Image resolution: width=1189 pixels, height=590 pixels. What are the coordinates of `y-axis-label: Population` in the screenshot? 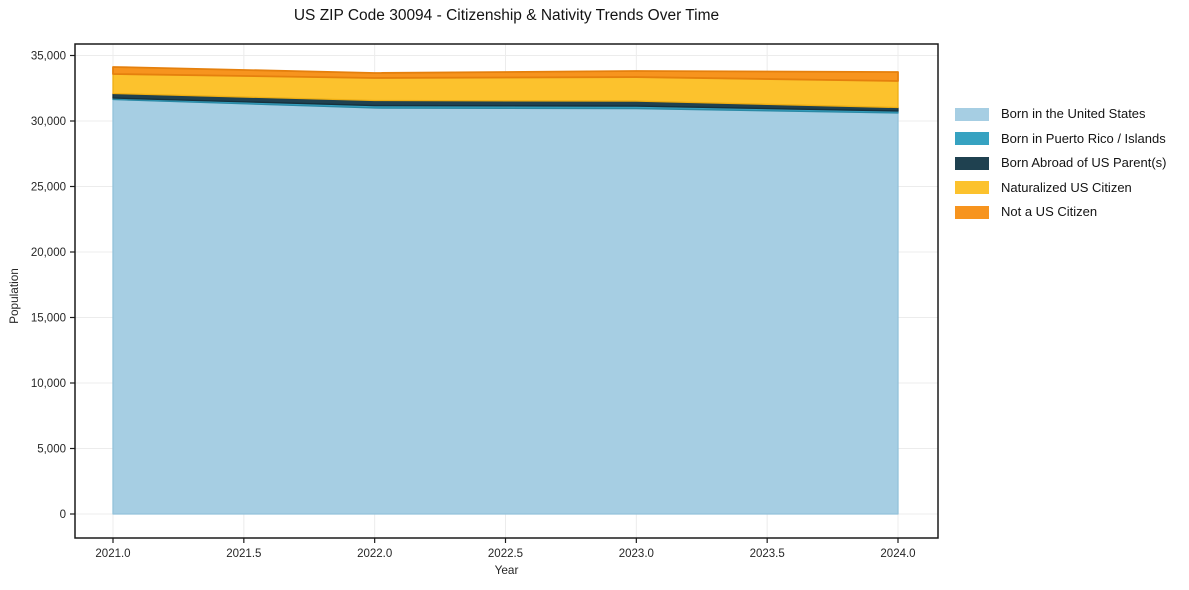 It's located at (14, 296).